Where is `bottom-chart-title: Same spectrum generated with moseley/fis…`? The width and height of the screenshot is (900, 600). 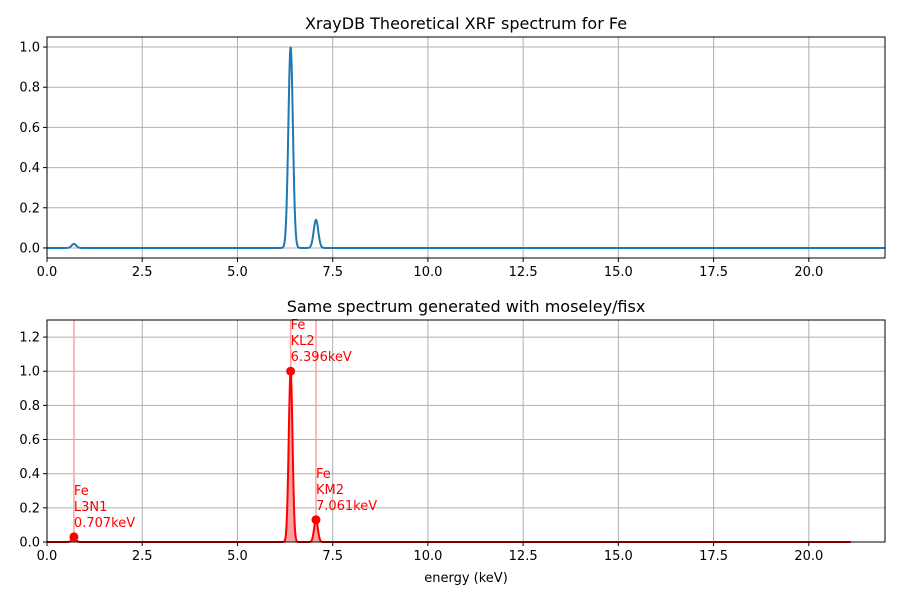 bottom-chart-title: Same spectrum generated with moseley/fis… is located at coordinates (466, 306).